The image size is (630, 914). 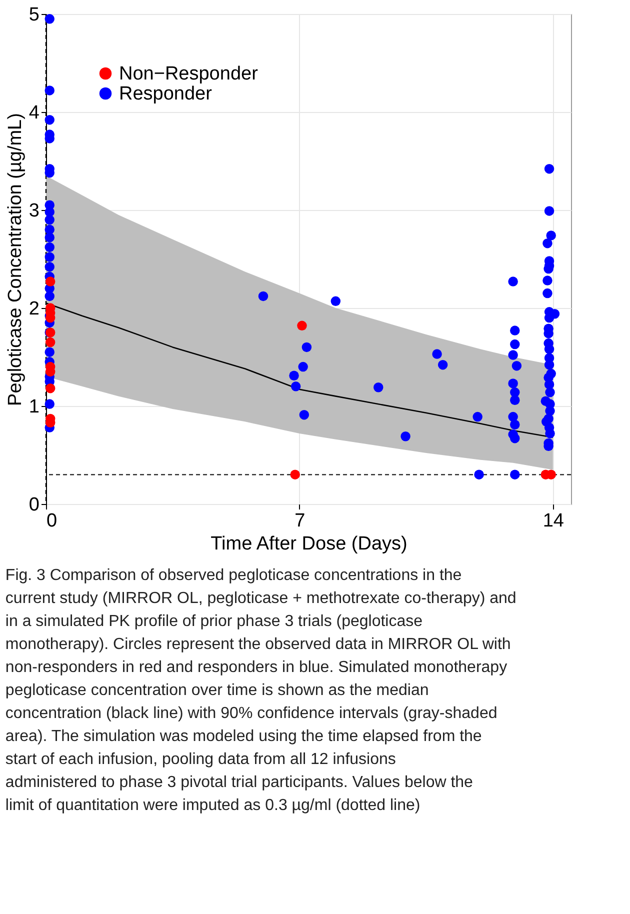 I want to click on y-tick-label: 1, so click(x=34, y=407).